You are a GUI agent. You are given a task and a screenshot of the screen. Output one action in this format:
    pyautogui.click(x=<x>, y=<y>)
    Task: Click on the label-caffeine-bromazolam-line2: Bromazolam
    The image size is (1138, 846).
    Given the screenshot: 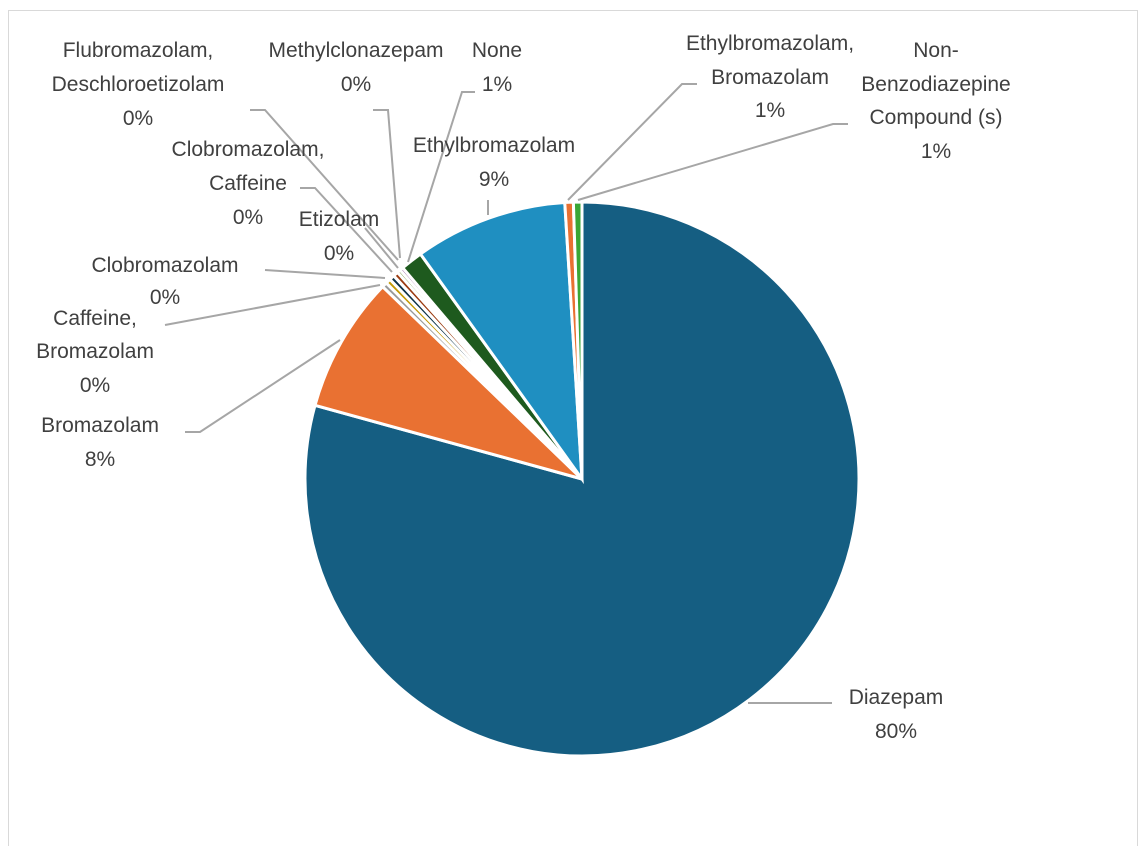 What is the action you would take?
    pyautogui.click(x=95, y=351)
    